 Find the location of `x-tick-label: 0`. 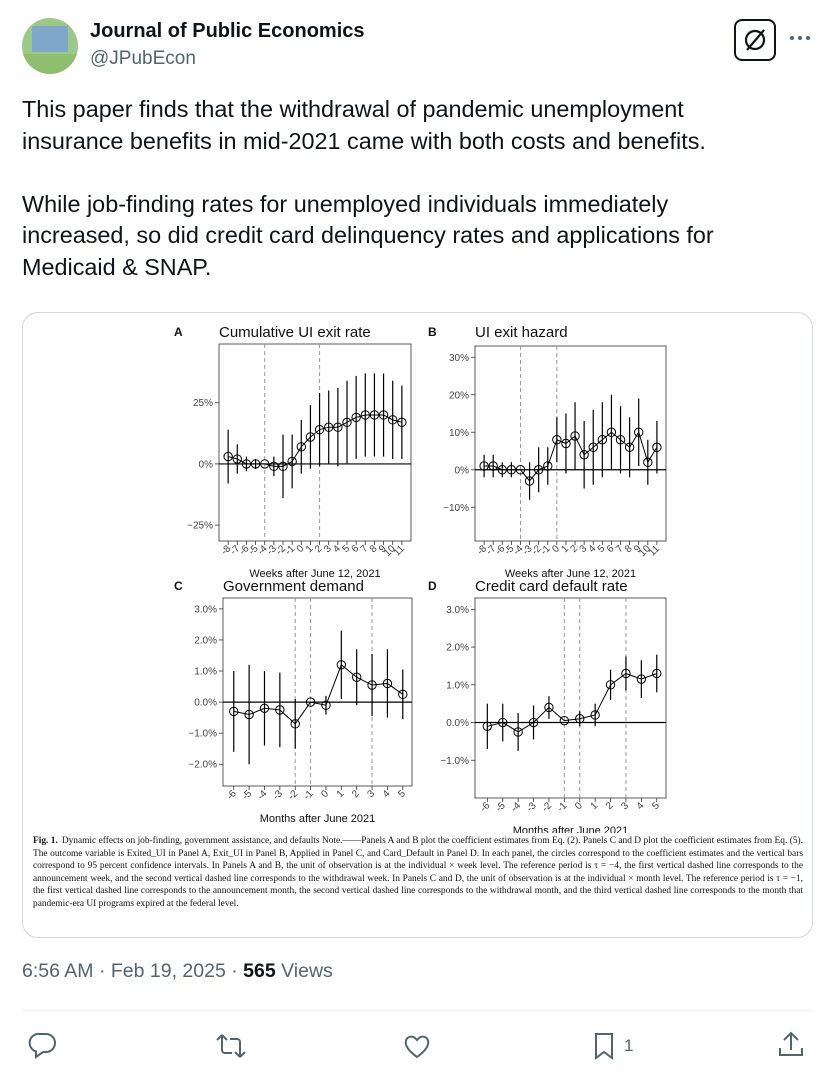

x-tick-label: 0 is located at coordinates (325, 794).